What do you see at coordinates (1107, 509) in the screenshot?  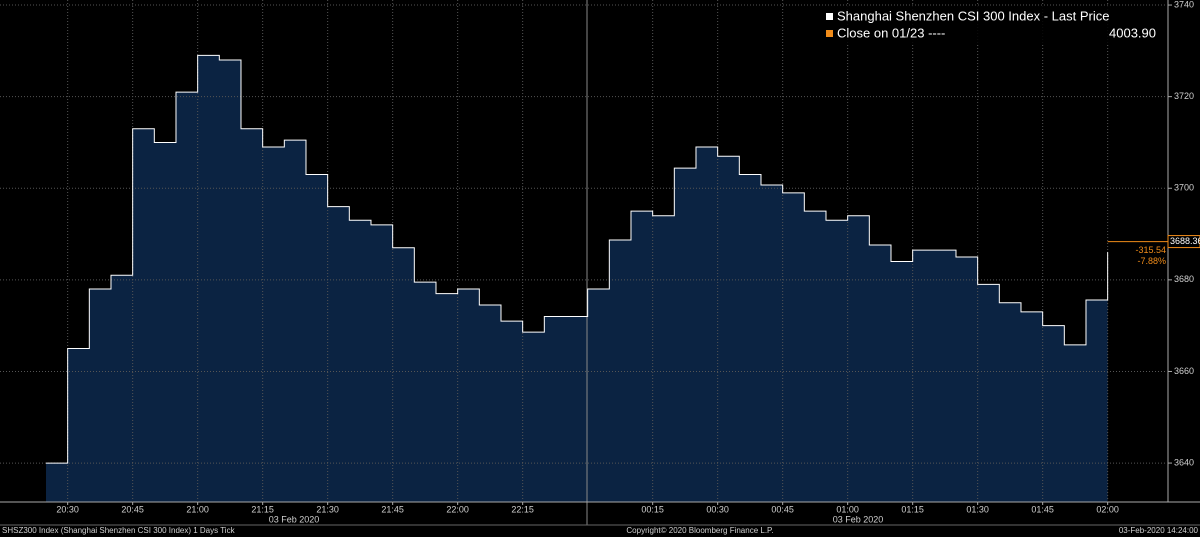 I see `x-tick-label: 02:00` at bounding box center [1107, 509].